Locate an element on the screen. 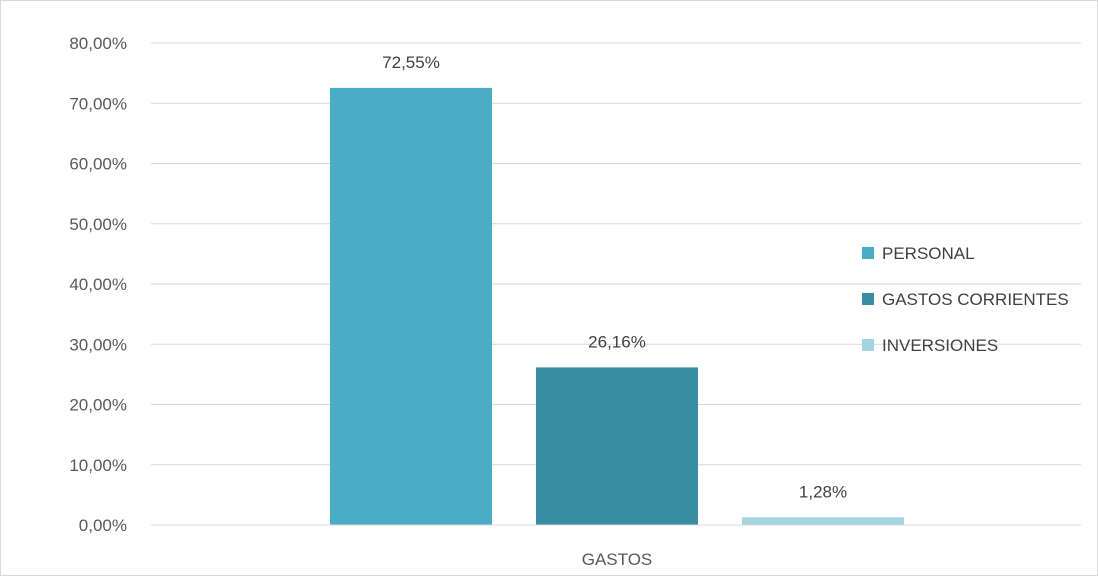 This screenshot has height=577, width=1098. y-tick-label: 40,00% is located at coordinates (98, 284).